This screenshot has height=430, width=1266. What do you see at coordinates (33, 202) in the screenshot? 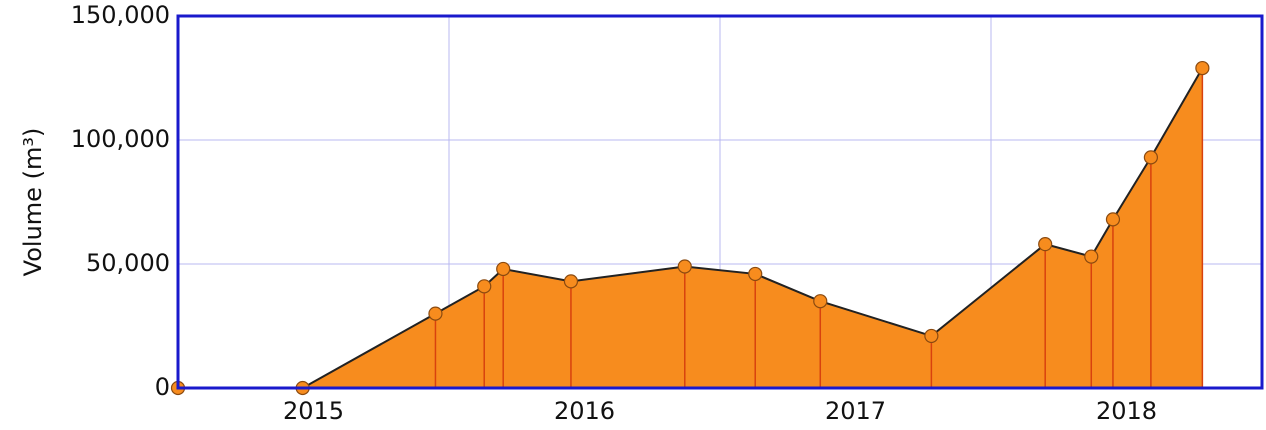
I see `y-axis-label: Volume (m³)` at bounding box center [33, 202].